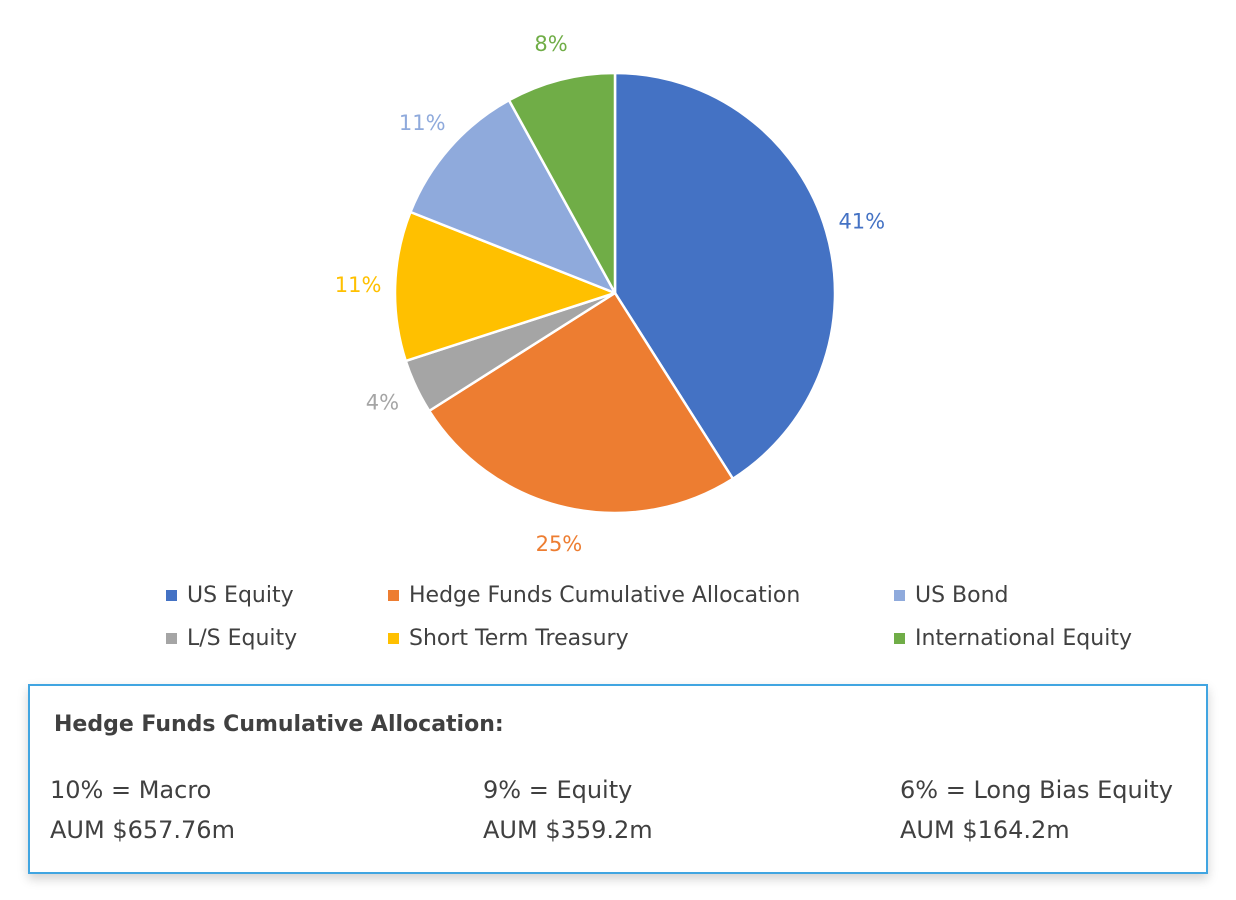  What do you see at coordinates (279, 724) in the screenshot?
I see `info-box-title: Hedge Funds Cumulative Allocation:` at bounding box center [279, 724].